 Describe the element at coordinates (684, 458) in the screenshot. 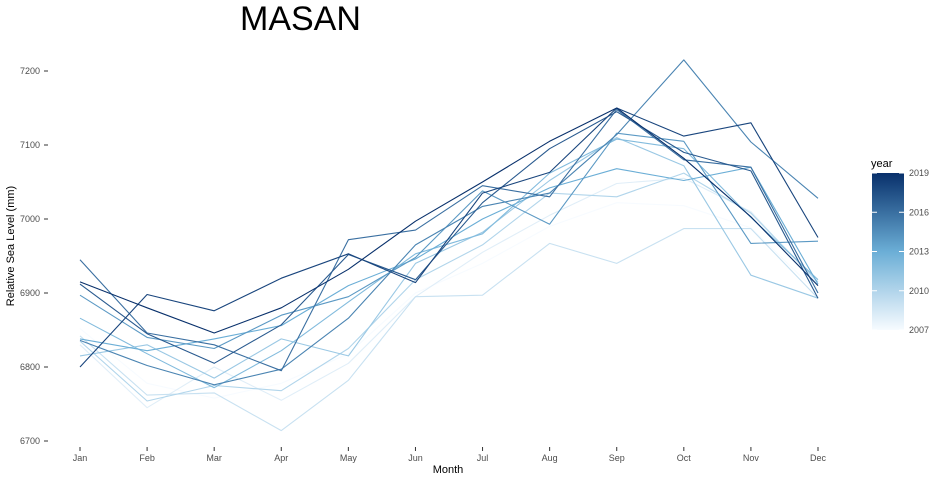

I see `x-tick-label: Oct` at that location.